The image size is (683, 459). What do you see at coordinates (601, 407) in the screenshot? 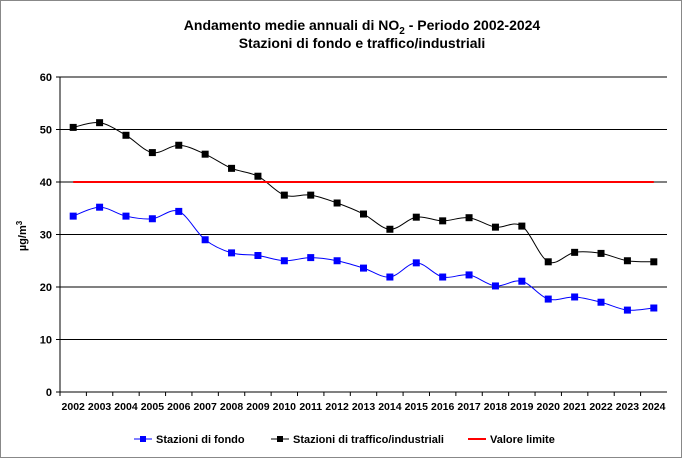
I see `x-tick-label: 2022` at bounding box center [601, 407].